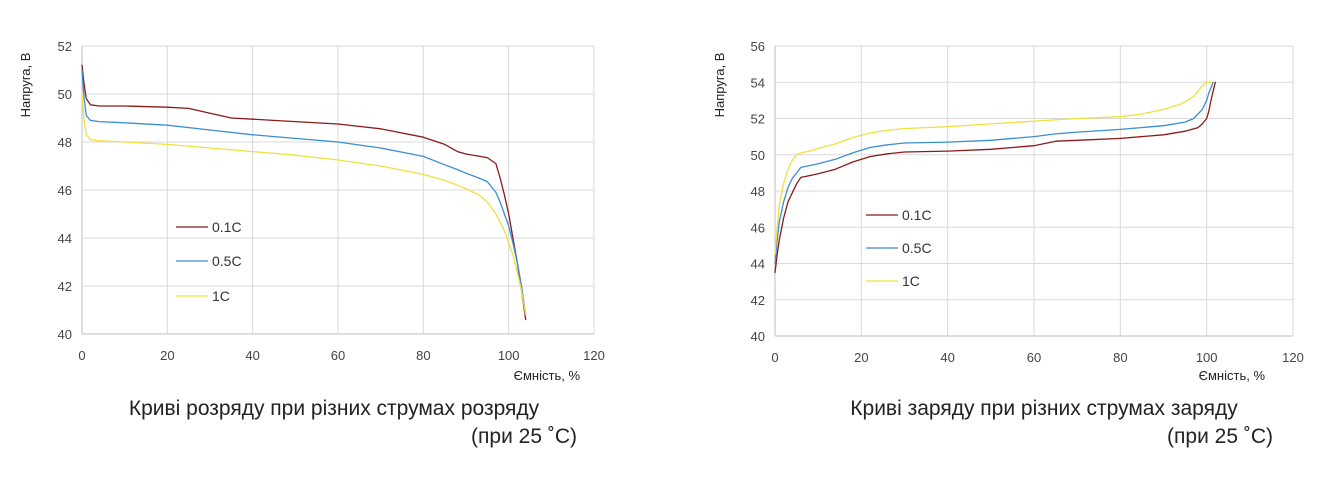  What do you see at coordinates (334, 408) in the screenshot?
I see `chart-caption: Криві розряду при різних струмах розряду` at bounding box center [334, 408].